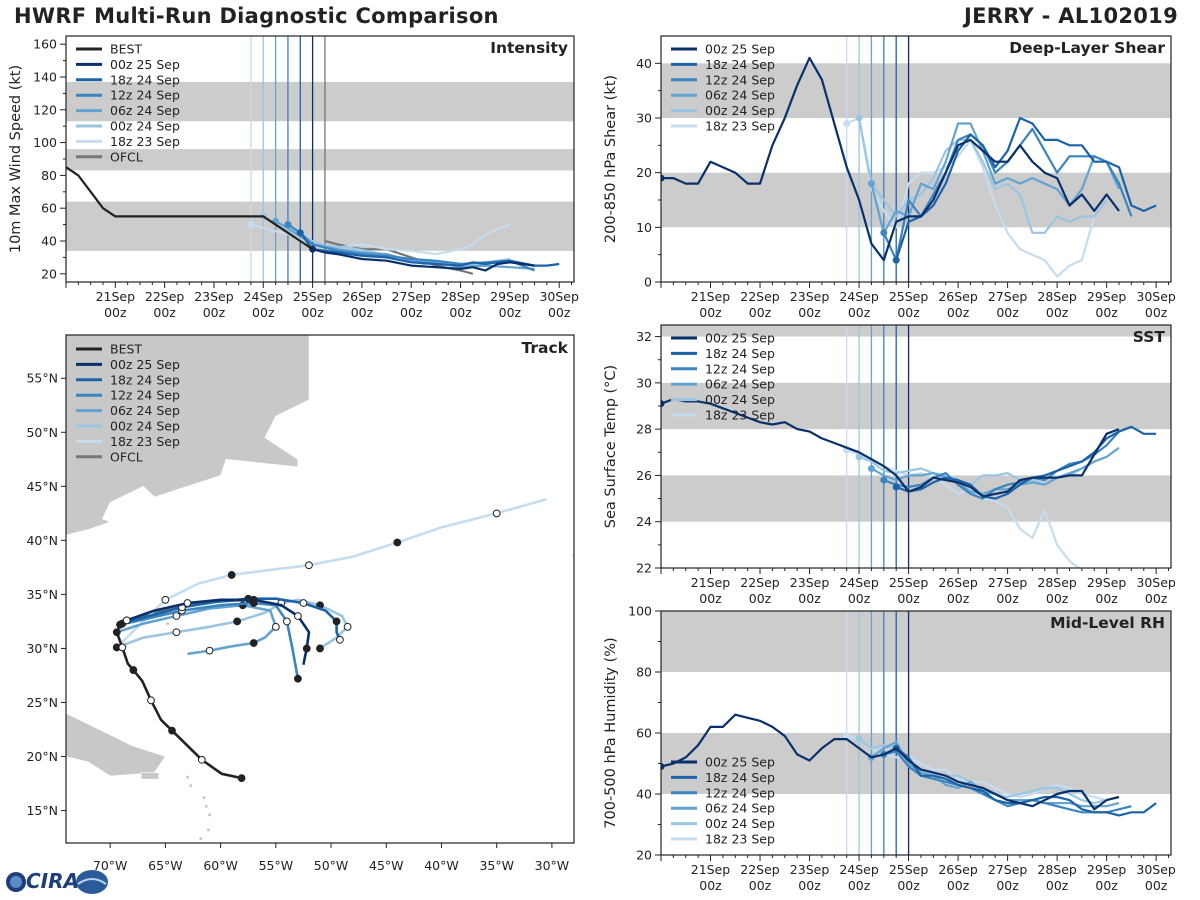  Describe the element at coordinates (197, 629) in the screenshot. I see `track-06z-24-sep` at that location.